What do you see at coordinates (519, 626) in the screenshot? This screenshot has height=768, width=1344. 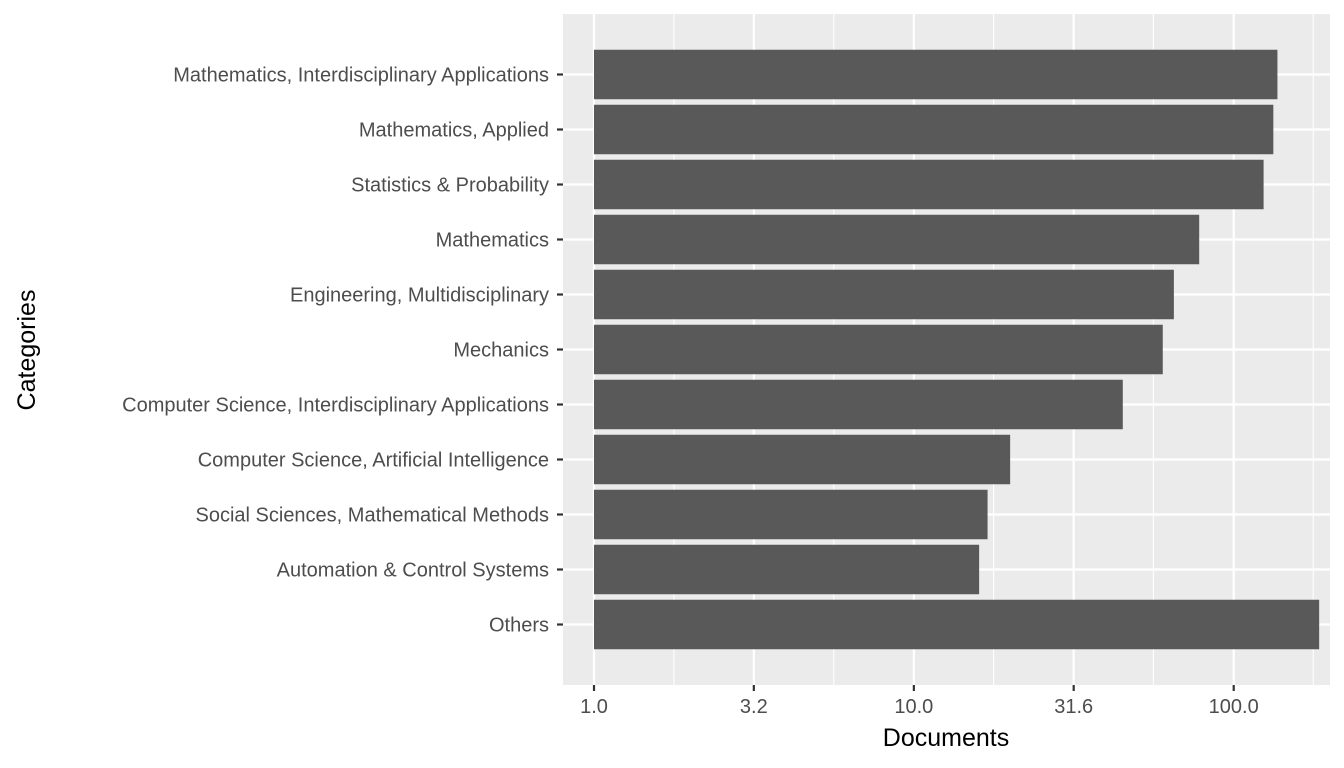 I see `y-tick-label: Others` at bounding box center [519, 626].